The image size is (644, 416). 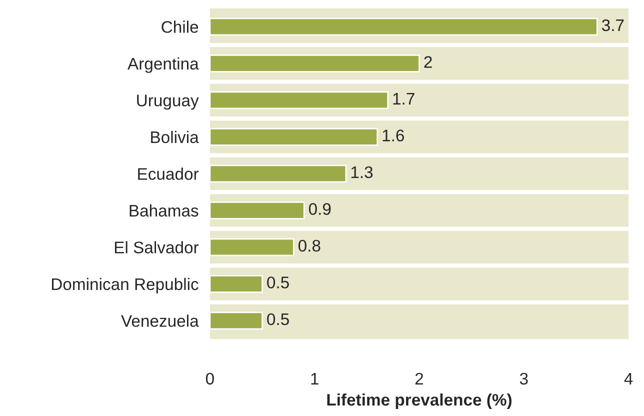 I want to click on y-tick-label: Dominican Republic, so click(x=125, y=286).